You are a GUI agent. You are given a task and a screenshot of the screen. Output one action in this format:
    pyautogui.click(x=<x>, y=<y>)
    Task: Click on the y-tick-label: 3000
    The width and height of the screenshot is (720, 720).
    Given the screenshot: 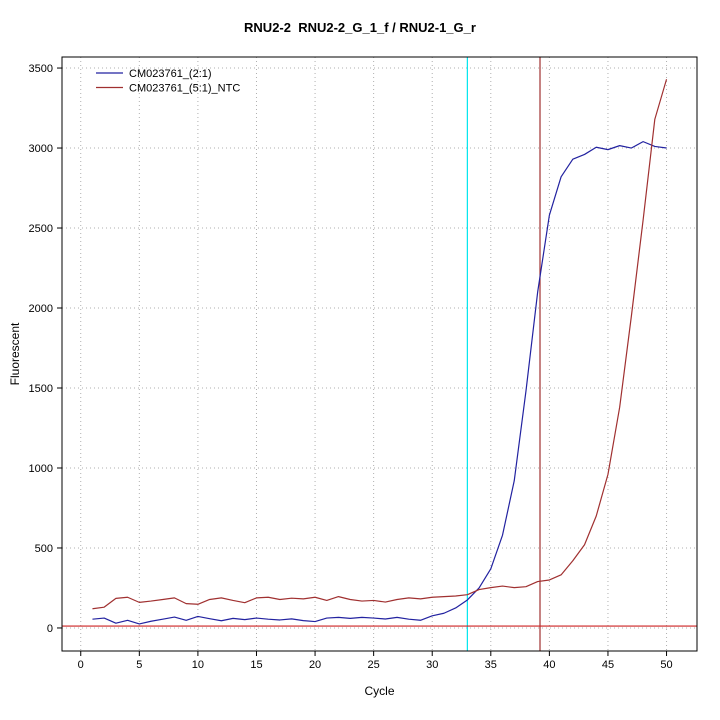 What is the action you would take?
    pyautogui.click(x=41, y=149)
    